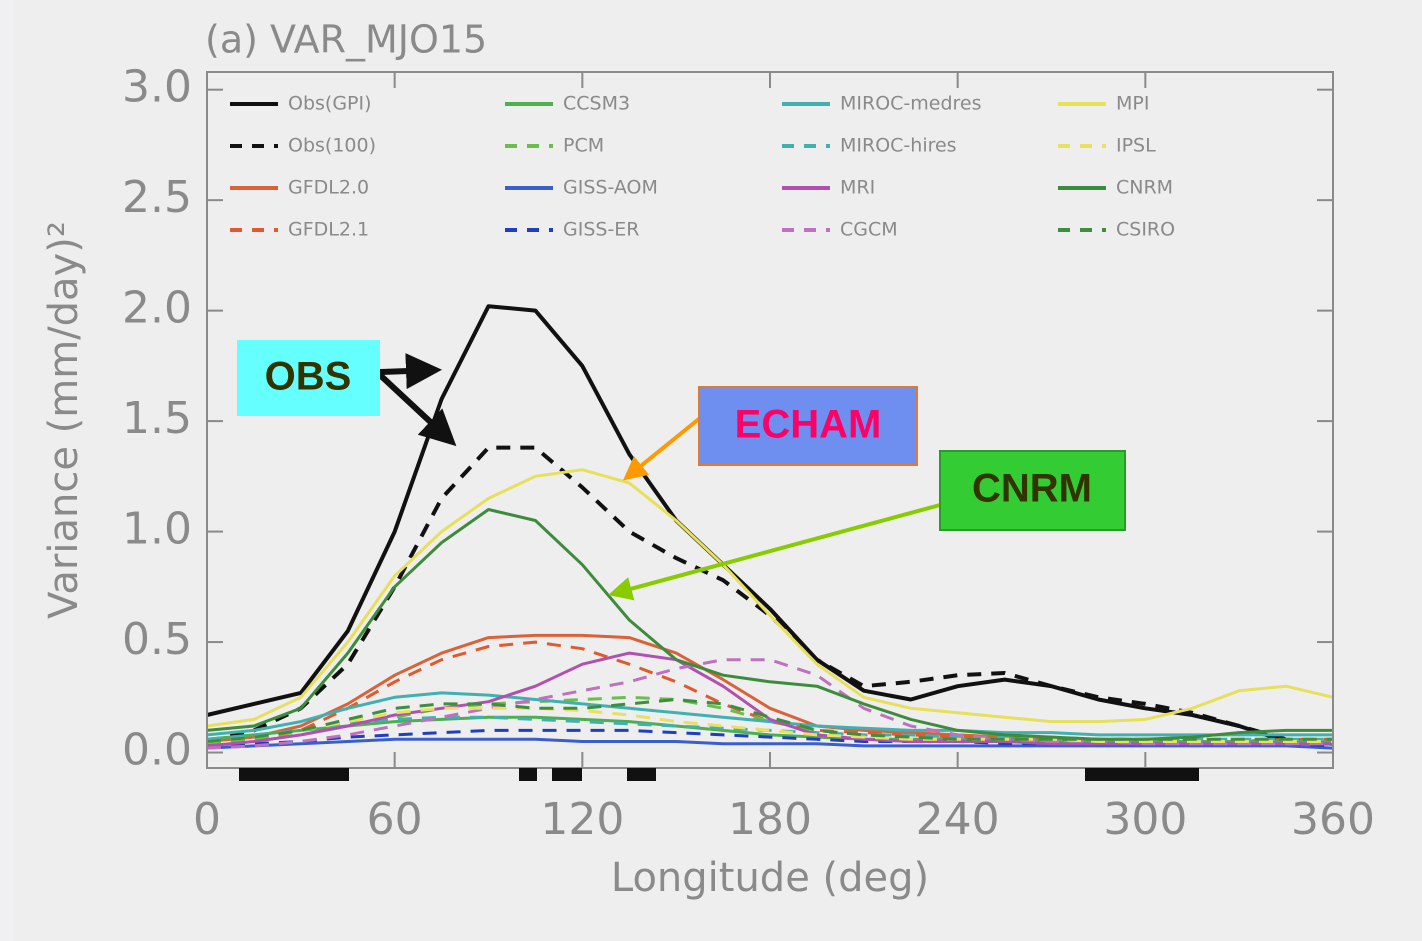  What do you see at coordinates (1136, 146) in the screenshot?
I see `legend-label: IPSL` at bounding box center [1136, 146].